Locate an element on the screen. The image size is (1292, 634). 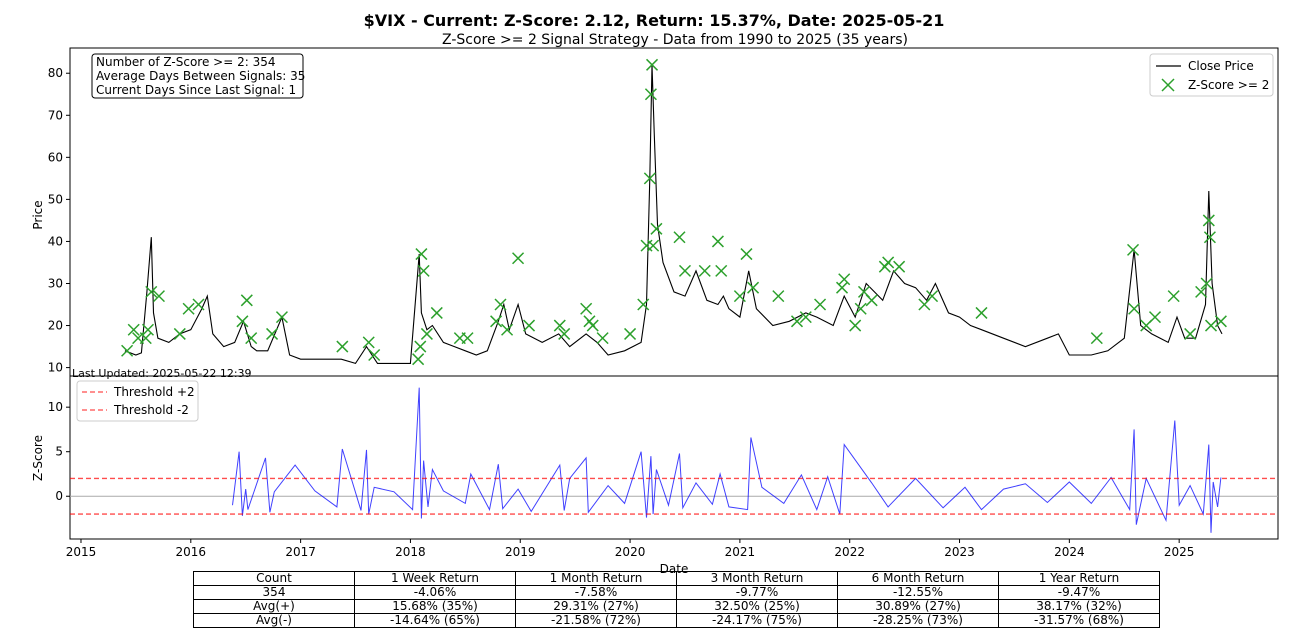
date-x-tick-label: 2022 is located at coordinates (849, 552).